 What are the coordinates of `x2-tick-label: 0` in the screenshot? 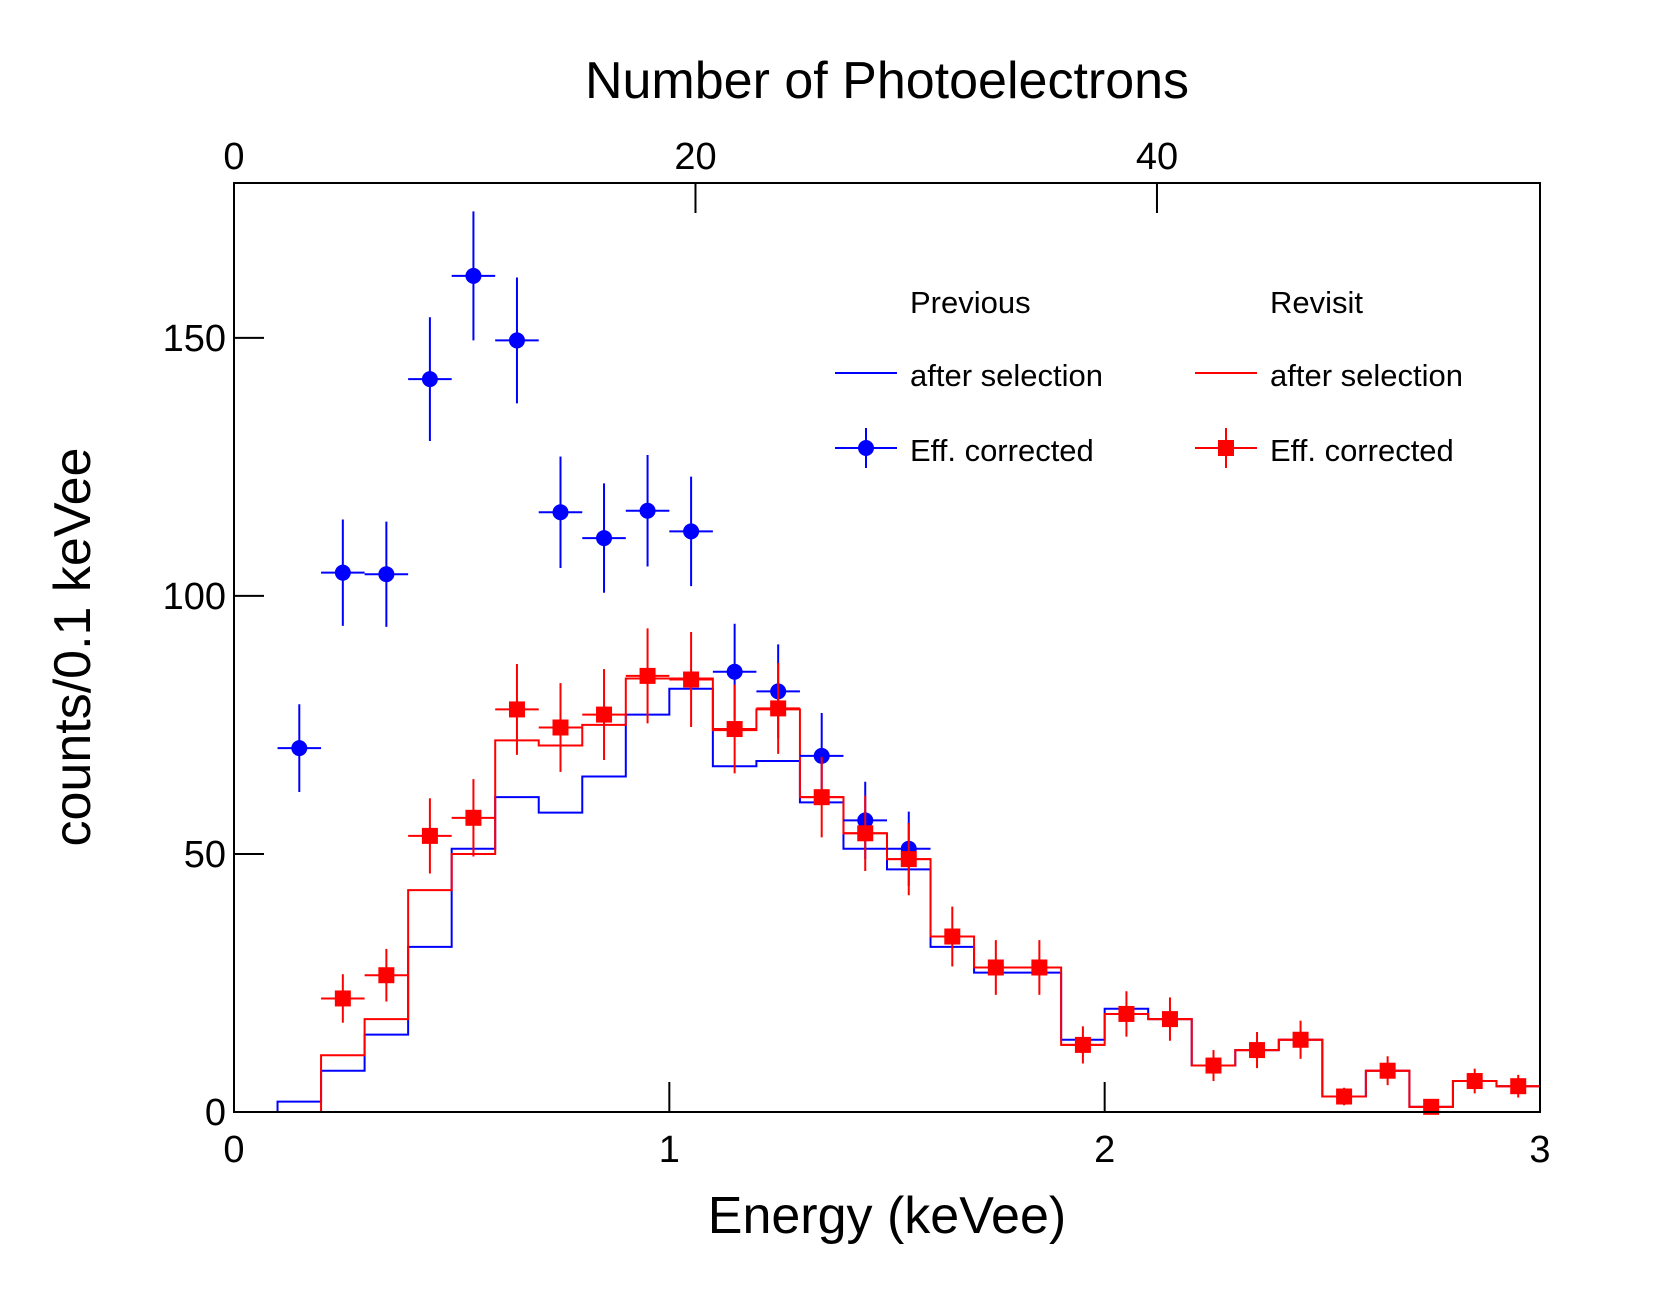 It's located at (233, 157).